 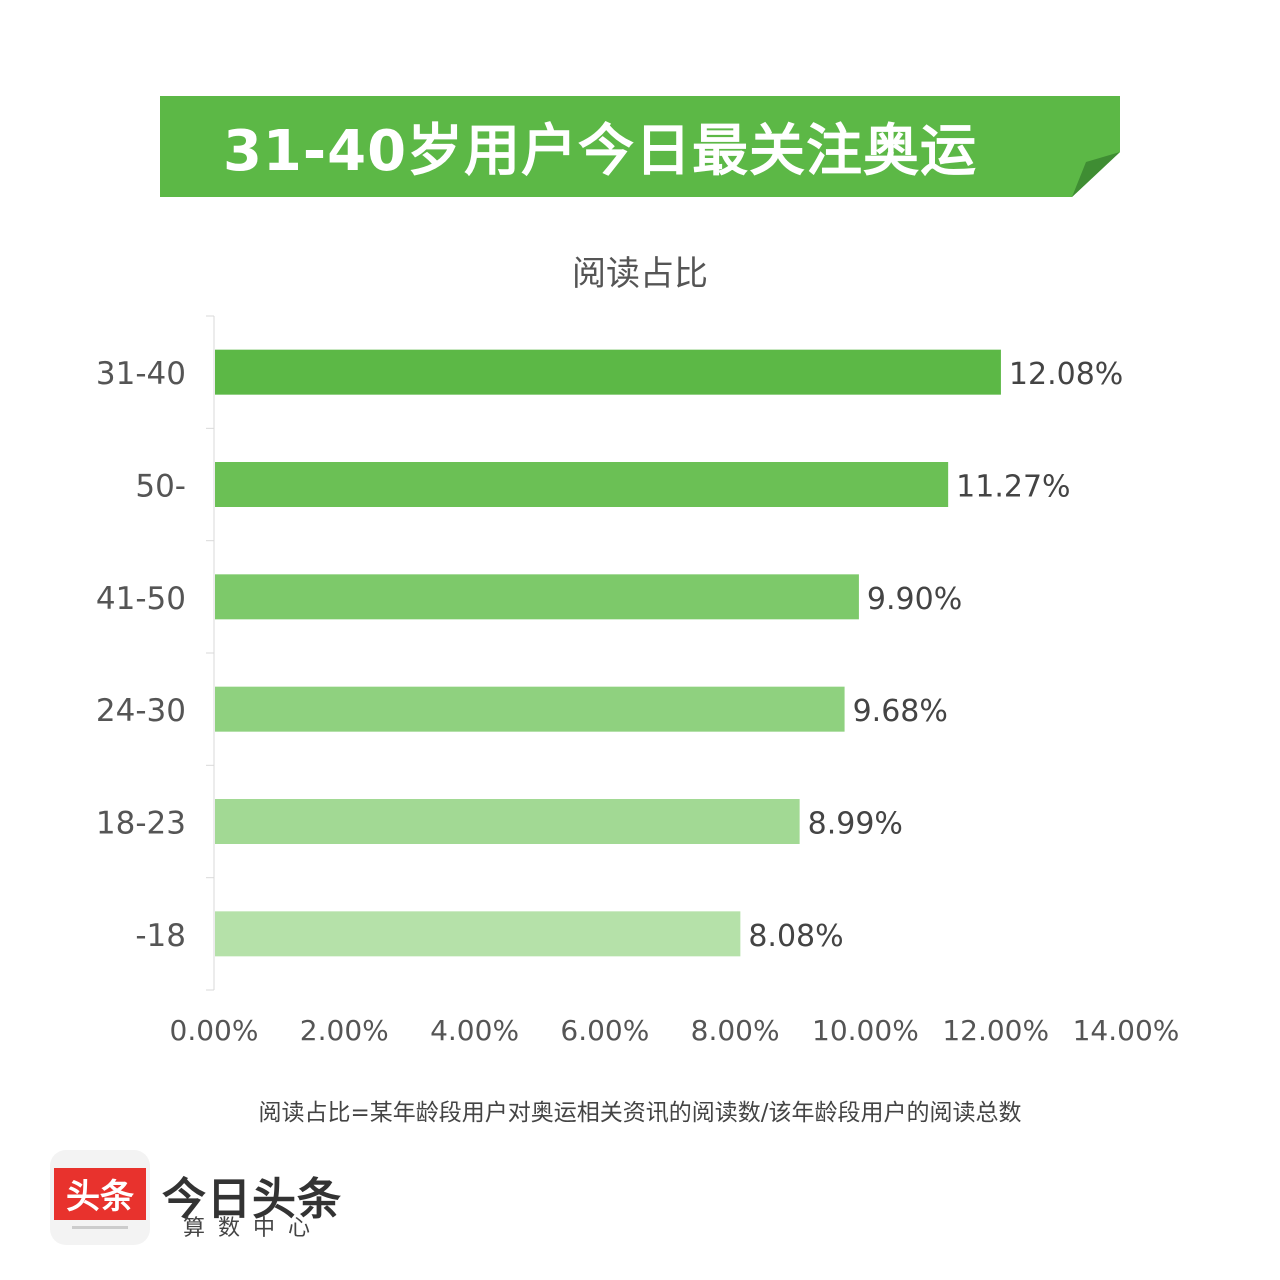 I want to click on banner-title: 31-40岁用户今日最关注奥运, so click(x=600, y=151).